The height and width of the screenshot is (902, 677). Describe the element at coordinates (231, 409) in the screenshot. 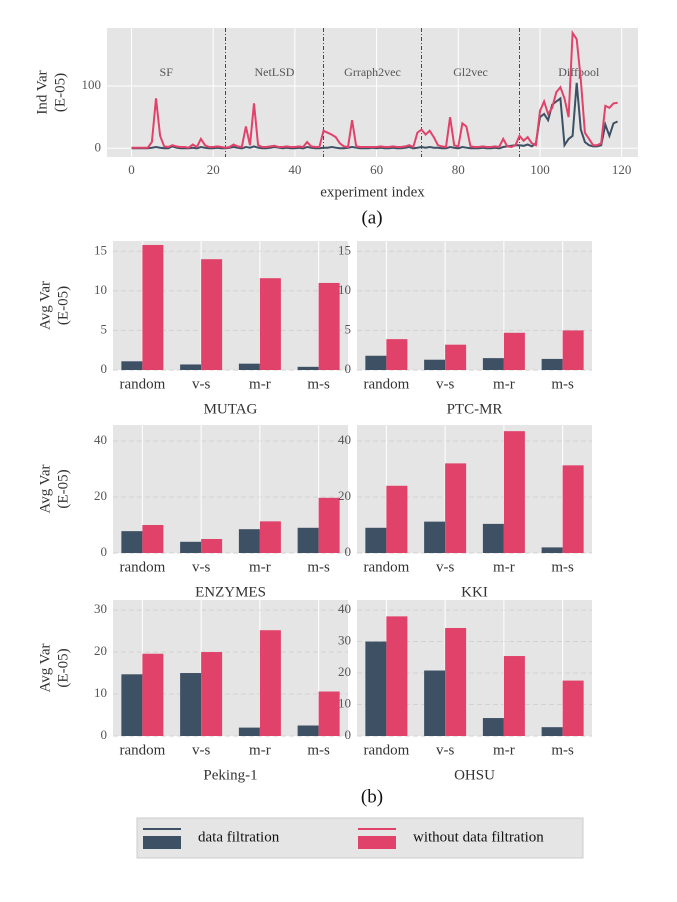

I see `chart-title: MUTAG` at that location.